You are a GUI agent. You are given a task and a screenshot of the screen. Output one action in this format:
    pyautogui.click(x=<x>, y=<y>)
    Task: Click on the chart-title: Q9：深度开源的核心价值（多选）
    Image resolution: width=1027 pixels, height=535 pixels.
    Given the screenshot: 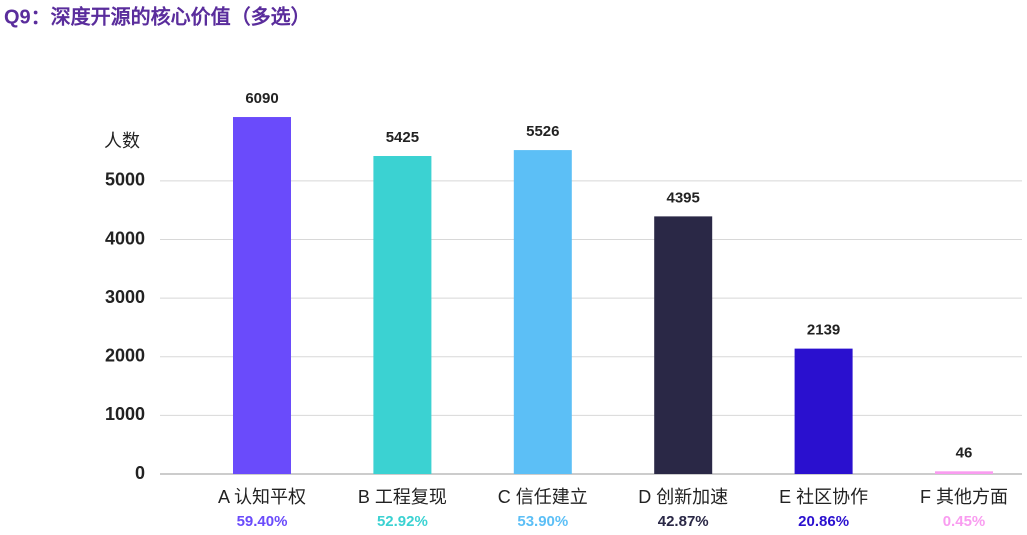 What is the action you would take?
    pyautogui.click(x=157, y=16)
    